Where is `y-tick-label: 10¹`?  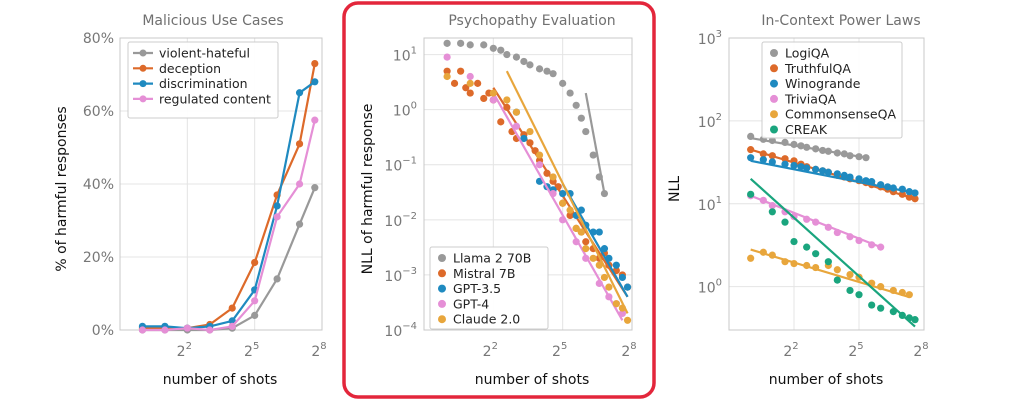
y-tick-label: 10¹ is located at coordinates (710, 204).